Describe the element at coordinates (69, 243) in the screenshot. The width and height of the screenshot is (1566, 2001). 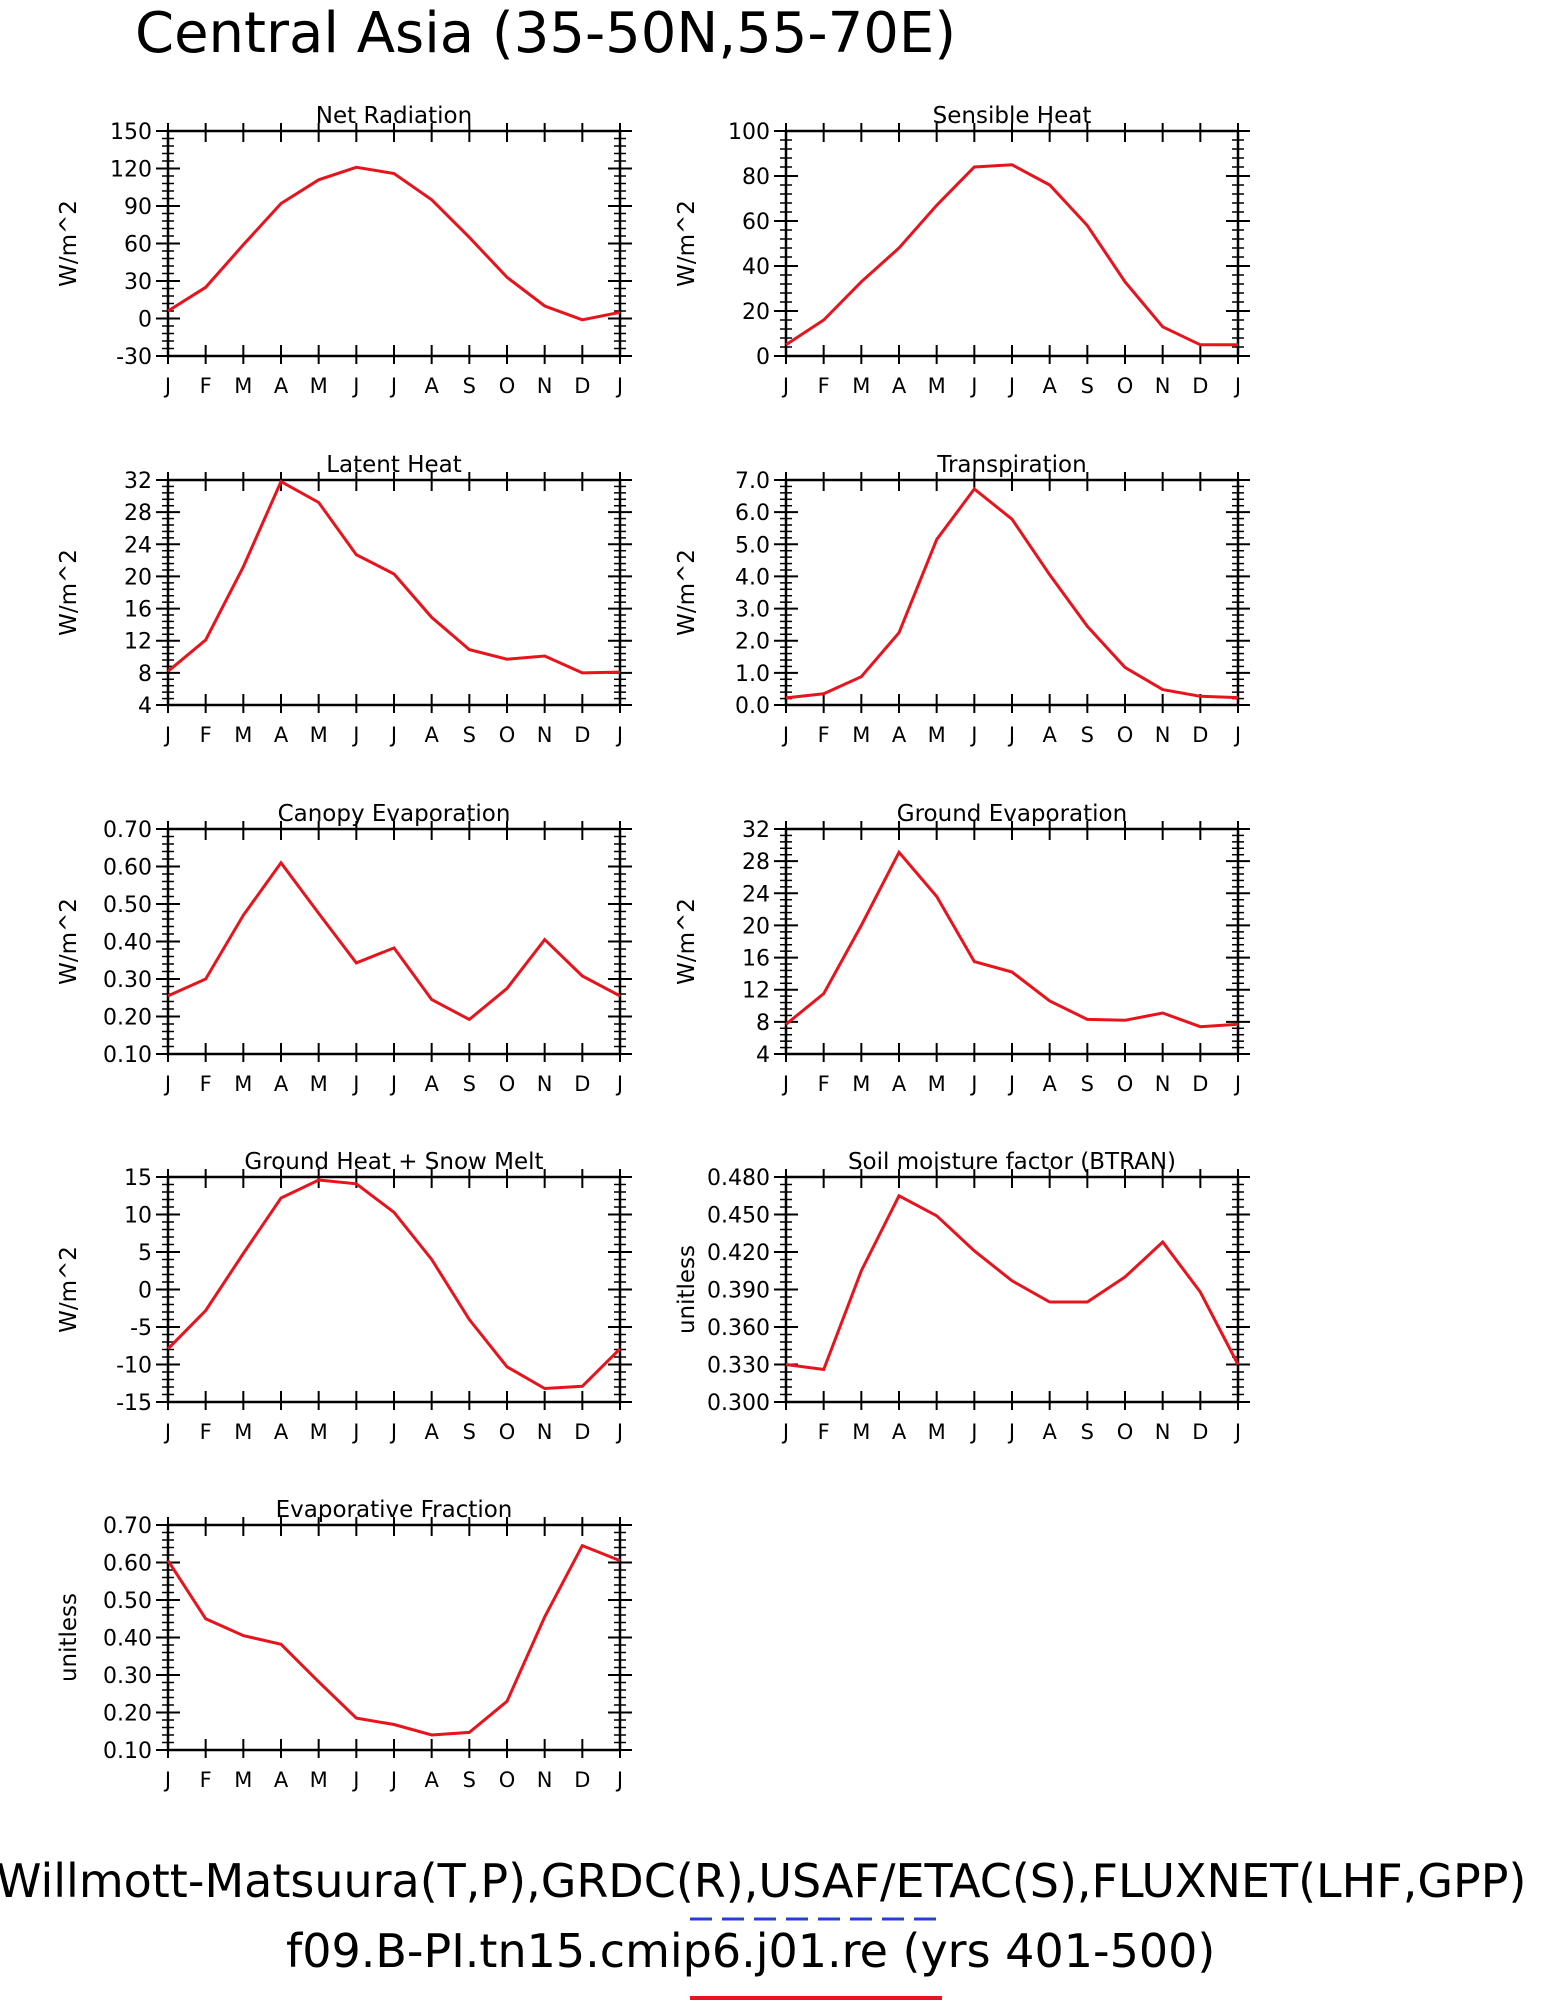
I see `net-radiation-ylabel: W/m^2` at that location.